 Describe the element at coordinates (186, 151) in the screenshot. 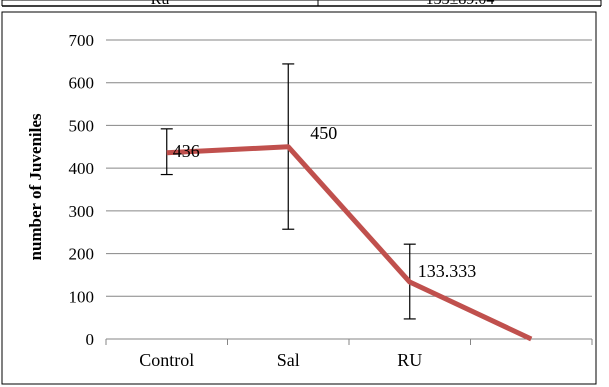

I see `data-label: 436` at that location.